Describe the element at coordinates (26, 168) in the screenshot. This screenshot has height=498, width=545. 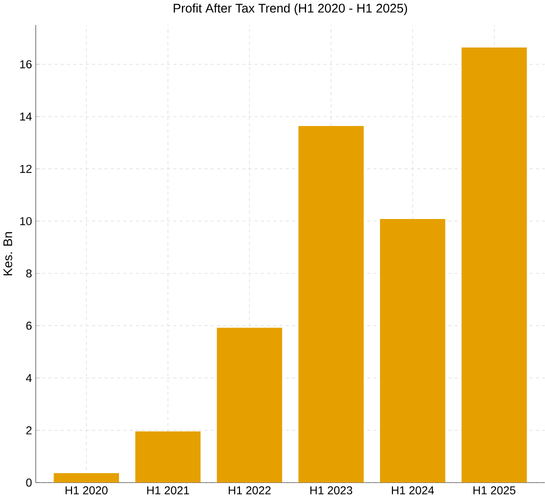
I see `y-tick-label: 12` at that location.